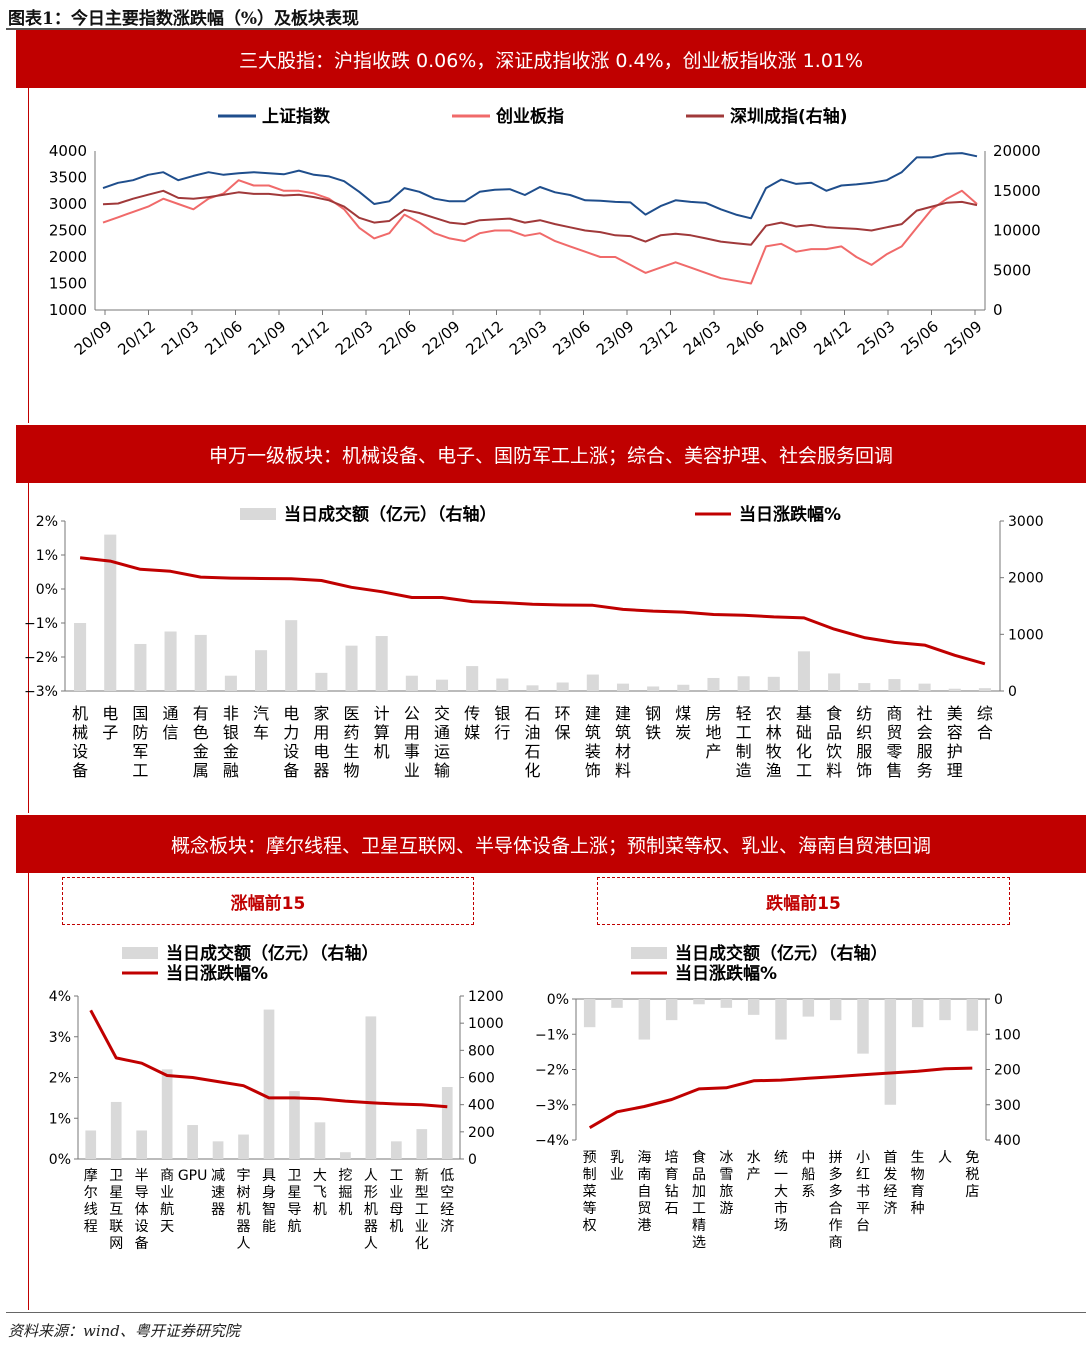  I want to click on legend-label: 深圳成指(右轴), so click(789, 116).